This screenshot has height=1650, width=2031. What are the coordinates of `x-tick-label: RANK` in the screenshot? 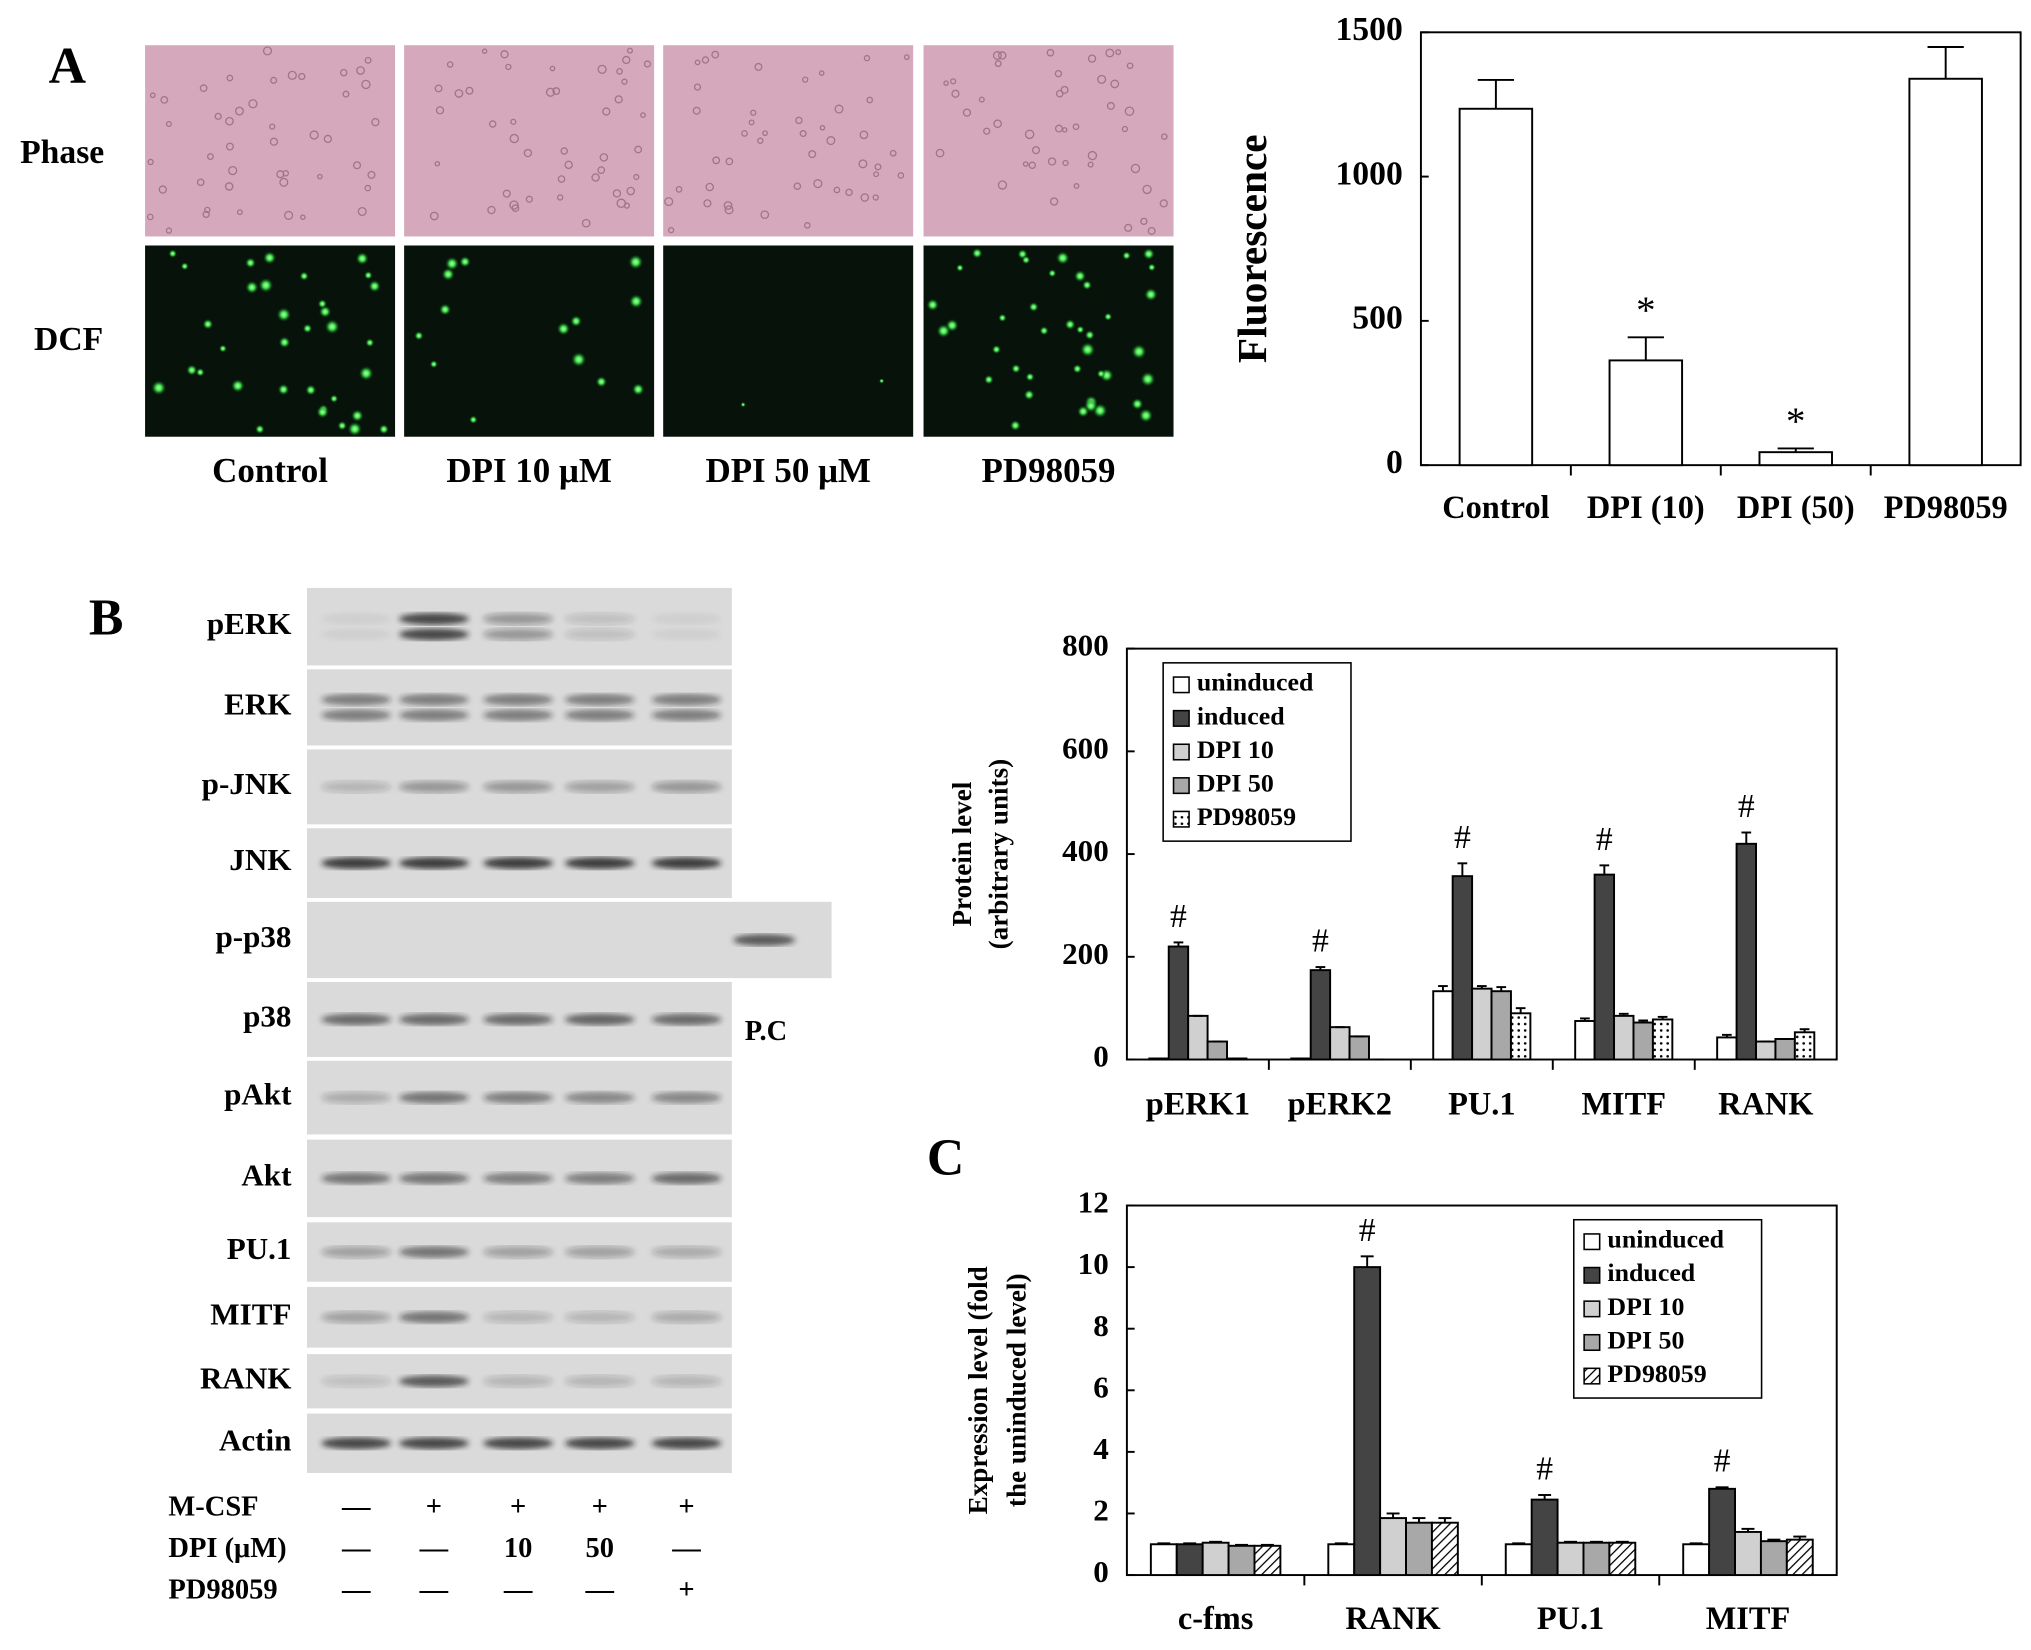 It's located at (1765, 1104).